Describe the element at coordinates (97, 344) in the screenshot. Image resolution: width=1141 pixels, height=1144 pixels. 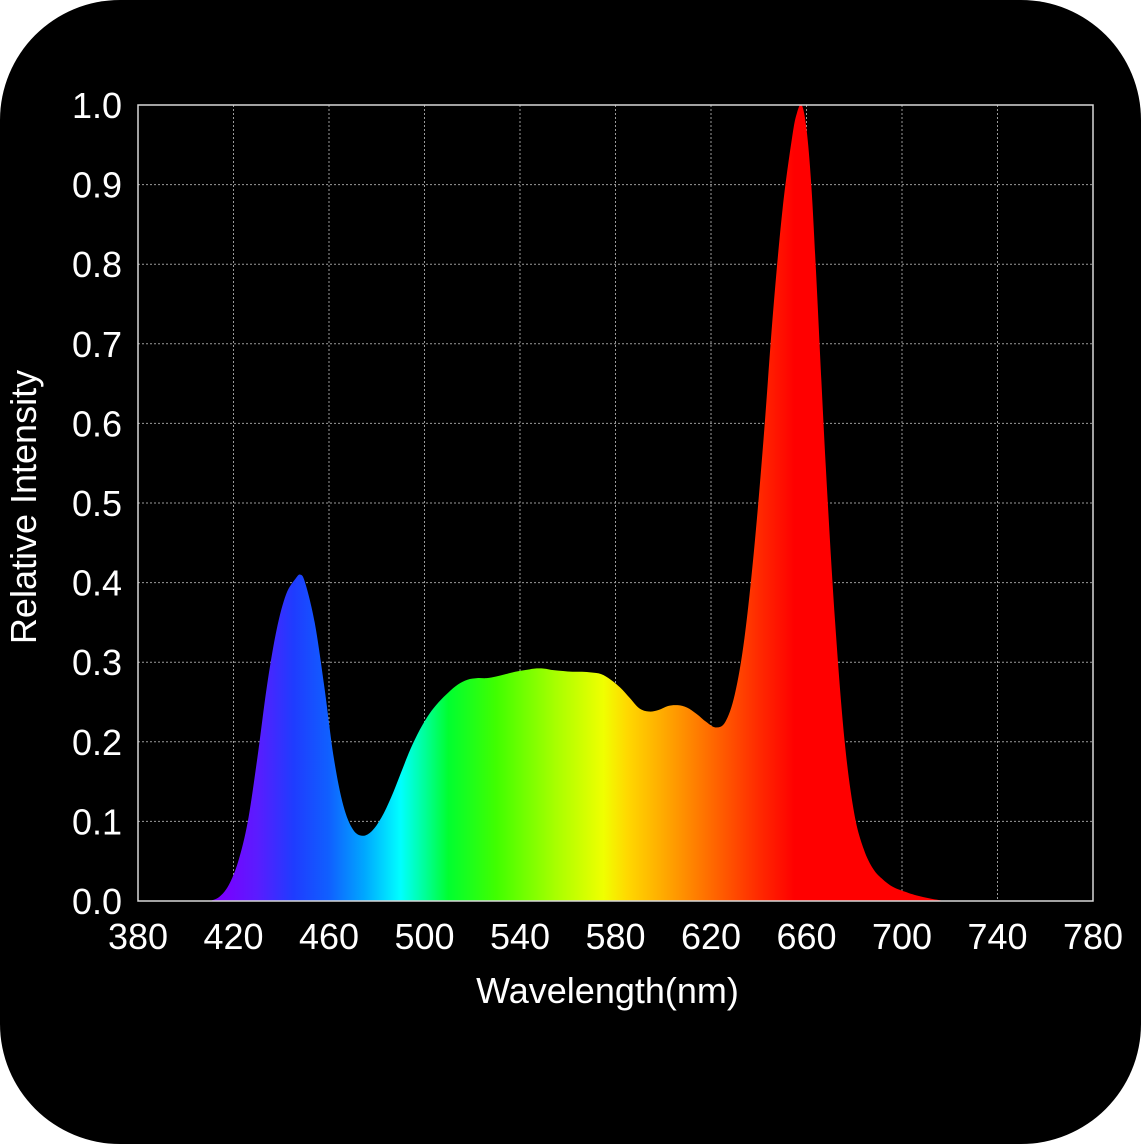
I see `y-tick-label: 0.7` at that location.